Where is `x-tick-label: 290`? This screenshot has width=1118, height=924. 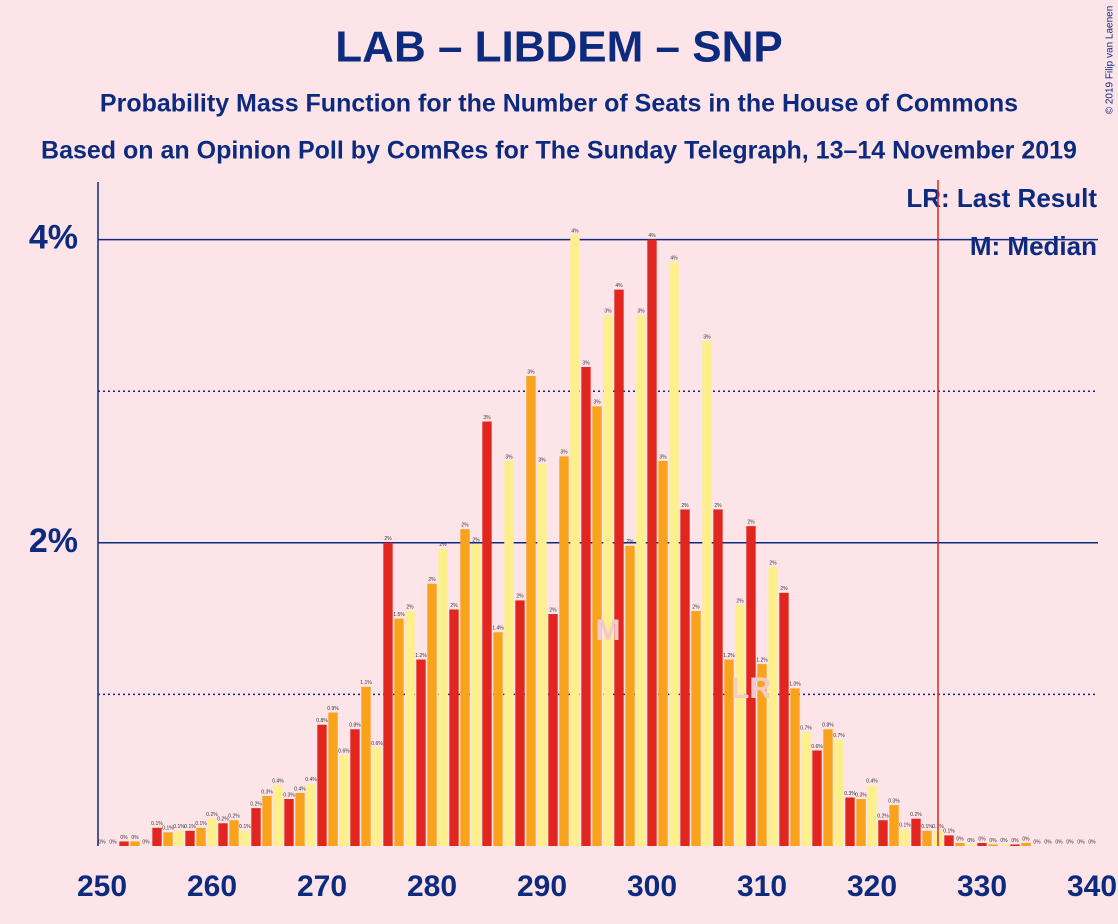
x-tick-label: 290 is located at coordinates (542, 886).